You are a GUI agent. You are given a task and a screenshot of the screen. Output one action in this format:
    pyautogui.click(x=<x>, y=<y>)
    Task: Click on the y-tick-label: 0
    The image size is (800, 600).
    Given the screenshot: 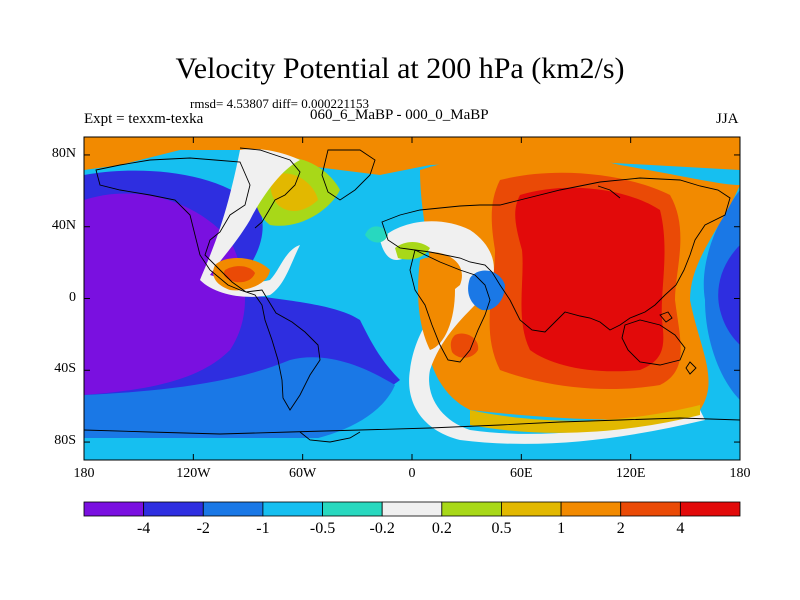 What is the action you would take?
    pyautogui.click(x=72, y=297)
    